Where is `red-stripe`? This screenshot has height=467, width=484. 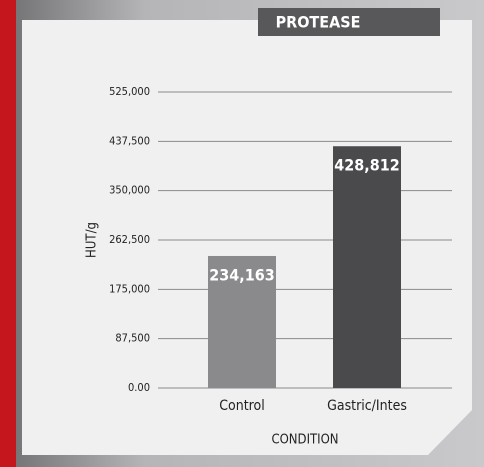 red-stripe is located at coordinates (8, 233).